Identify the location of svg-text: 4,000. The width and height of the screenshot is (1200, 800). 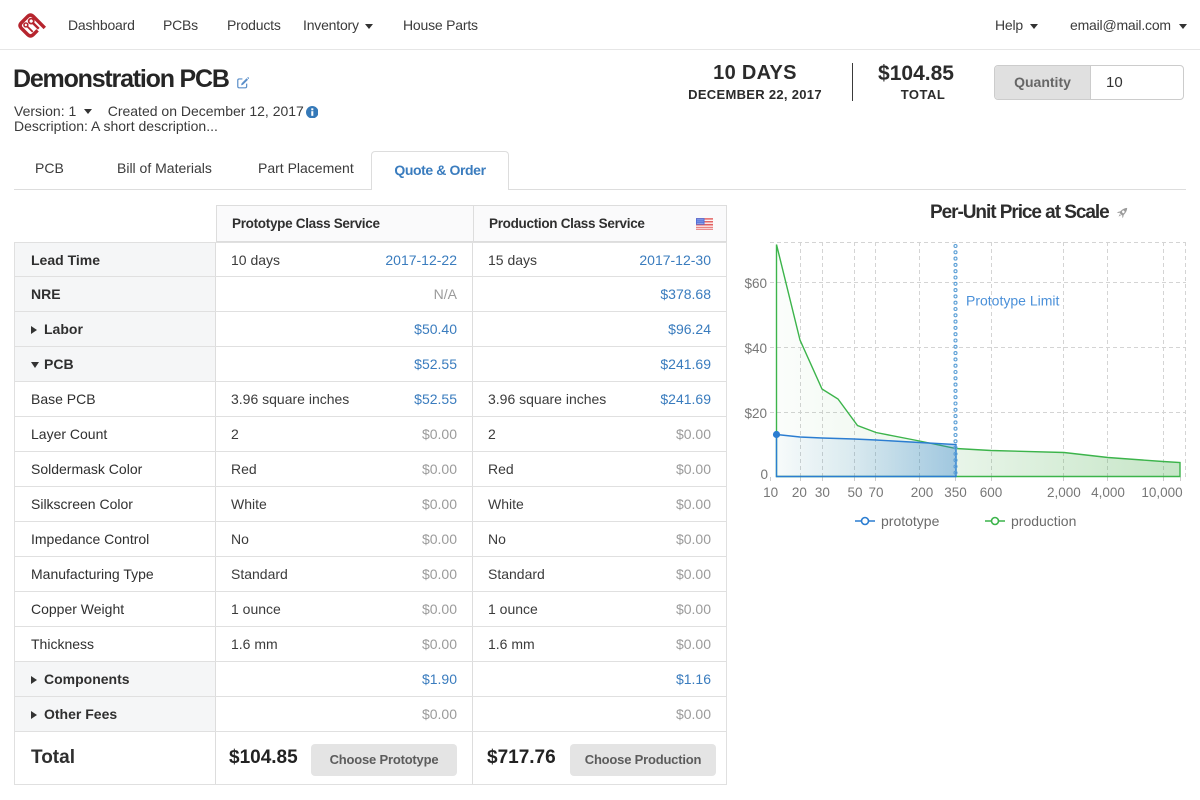
(1108, 492).